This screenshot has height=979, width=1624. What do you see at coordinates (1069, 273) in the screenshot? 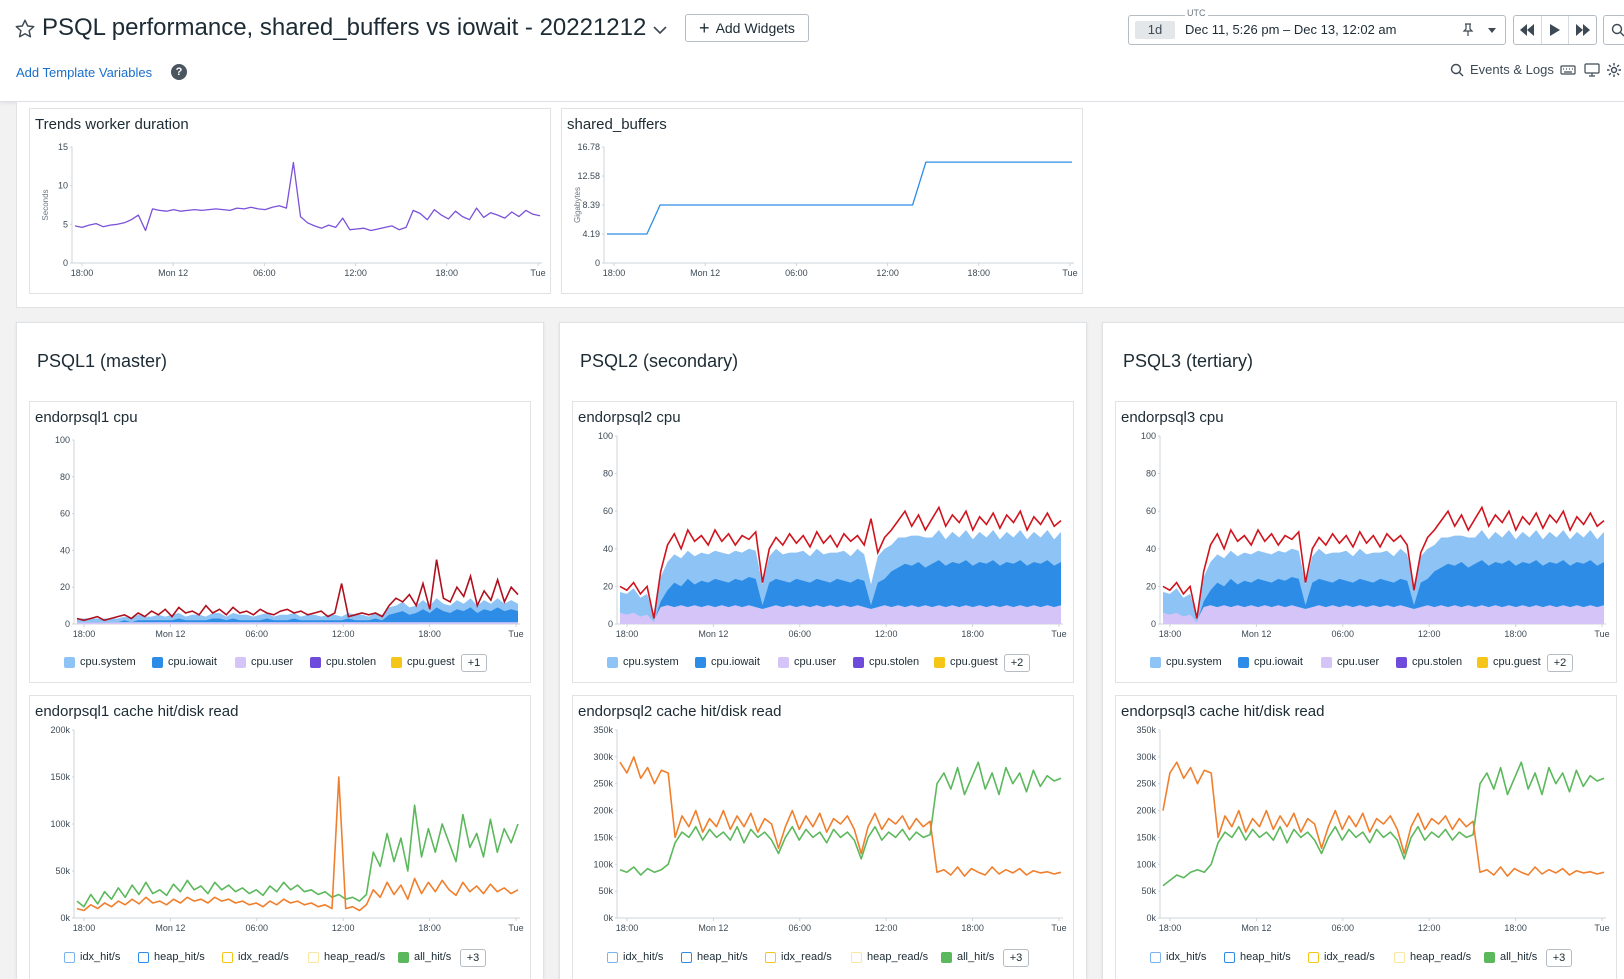
I see `x-tick-label: Tue` at bounding box center [1069, 273].